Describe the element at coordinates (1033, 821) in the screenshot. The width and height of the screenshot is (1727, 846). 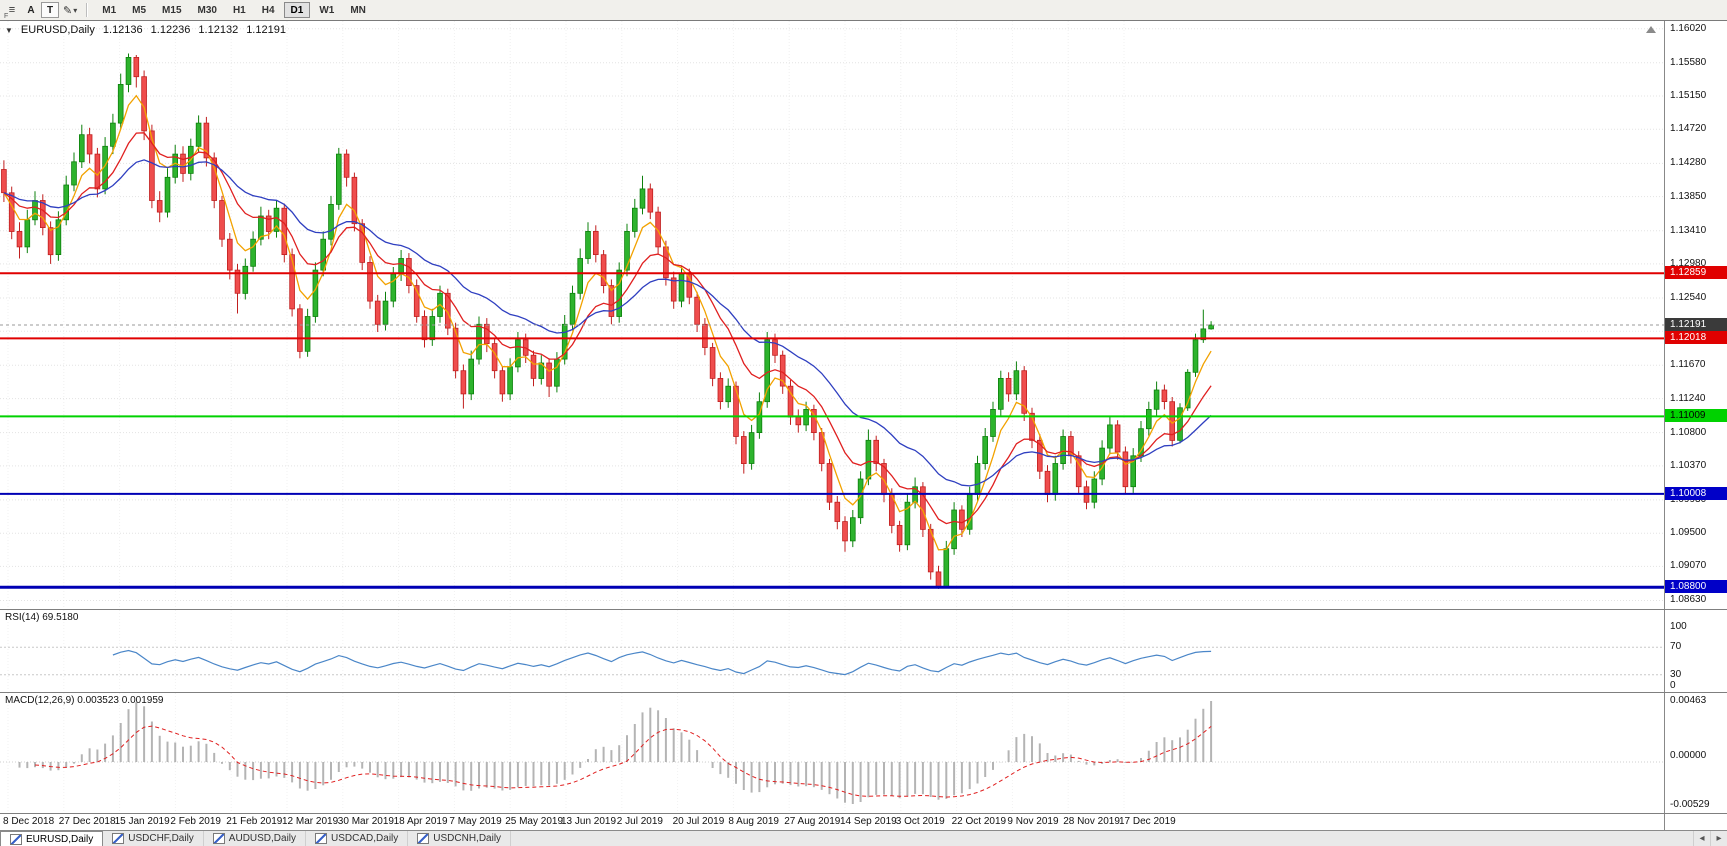
I see `date-axis-label: 9 Nov 2019` at that location.